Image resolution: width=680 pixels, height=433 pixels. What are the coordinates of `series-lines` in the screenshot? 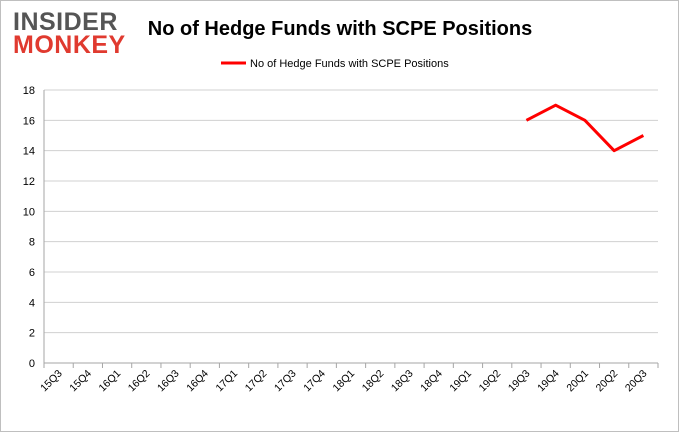 It's located at (585, 128).